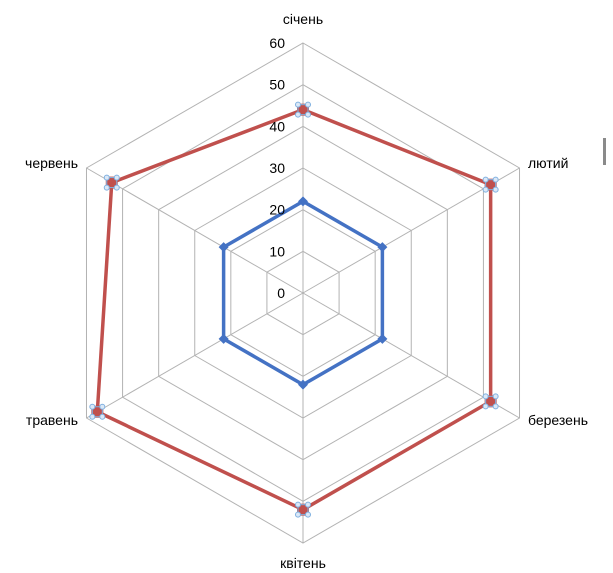  Describe the element at coordinates (277, 85) in the screenshot. I see `axis-tick-label: 50` at that location.